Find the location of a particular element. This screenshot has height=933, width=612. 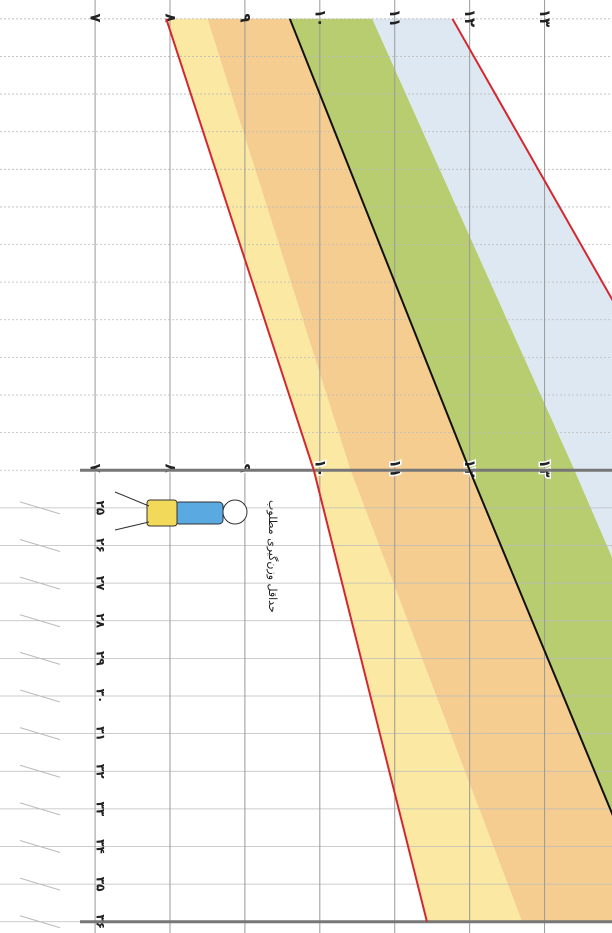

x-tick-label: ۲۸ is located at coordinates (101, 620).